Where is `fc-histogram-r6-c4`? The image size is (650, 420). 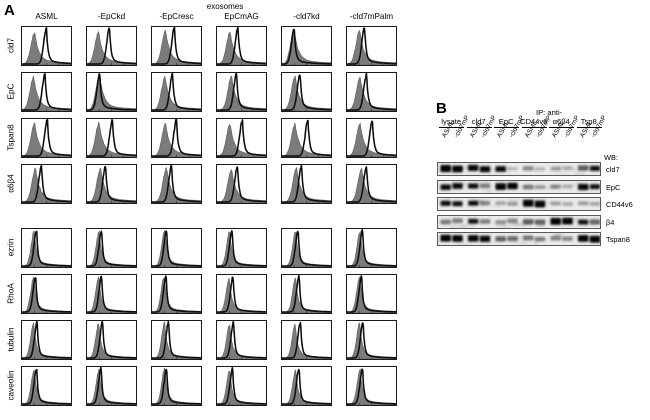 fc-histogram-r6-c4 is located at coordinates (241, 294).